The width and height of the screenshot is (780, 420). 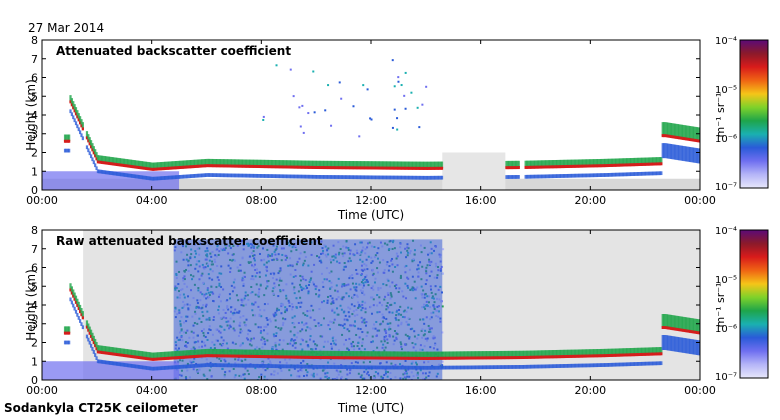 What do you see at coordinates (152, 390) in the screenshot?
I see `x-tick-label: 04:00` at bounding box center [152, 390].